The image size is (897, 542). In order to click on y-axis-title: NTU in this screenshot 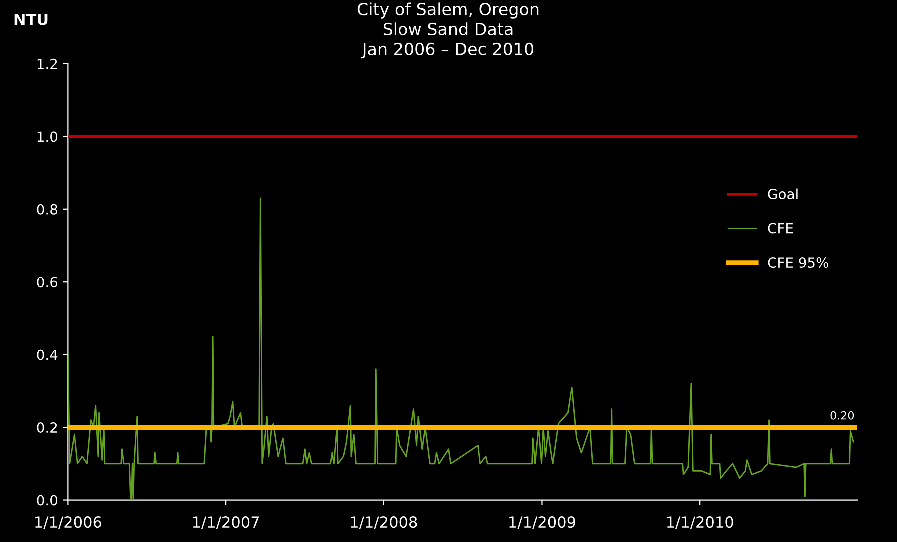, I will do `click(31, 20)`.